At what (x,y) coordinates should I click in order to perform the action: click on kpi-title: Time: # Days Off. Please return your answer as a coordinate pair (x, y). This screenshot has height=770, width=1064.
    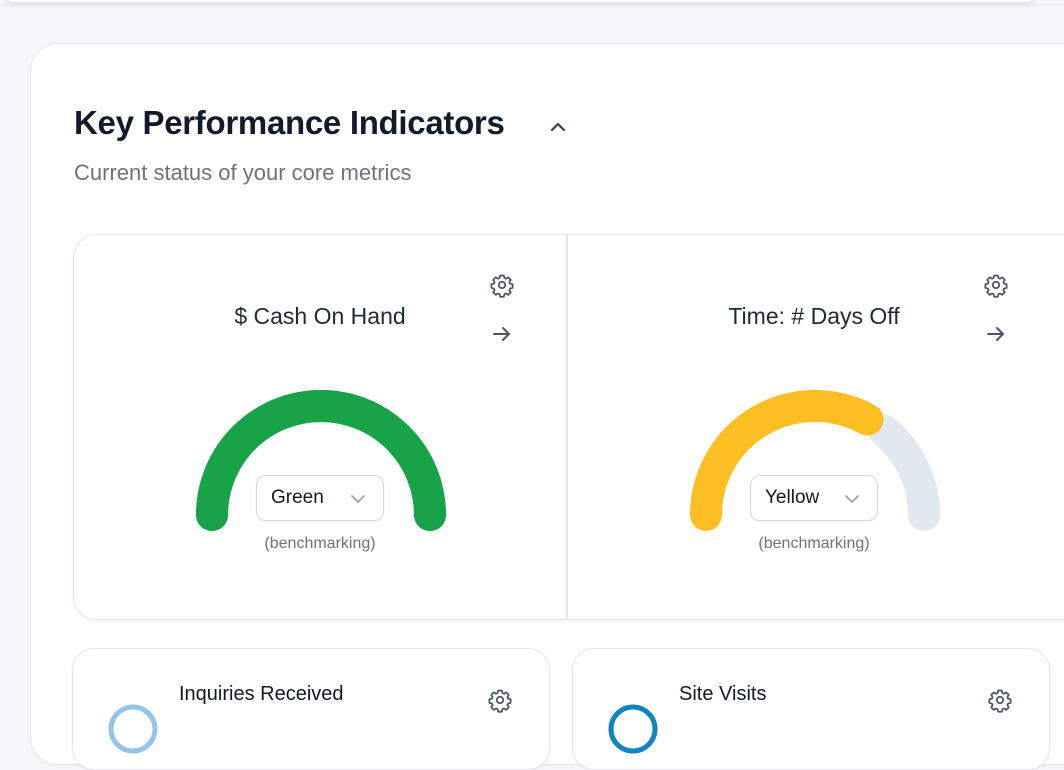
    Looking at the image, I should click on (814, 316).